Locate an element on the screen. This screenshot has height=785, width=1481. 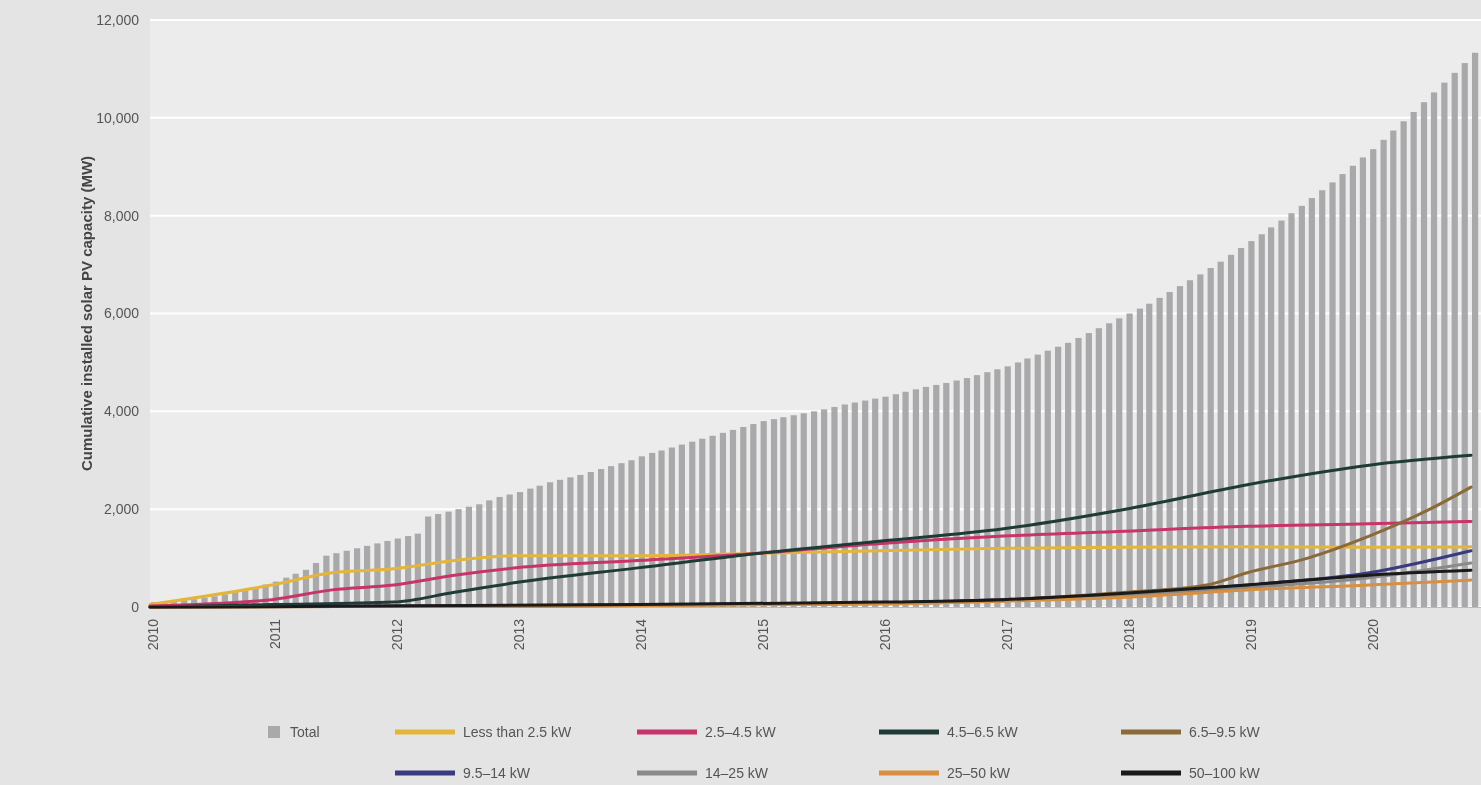
x-tick-label: 2019 is located at coordinates (1250, 634).